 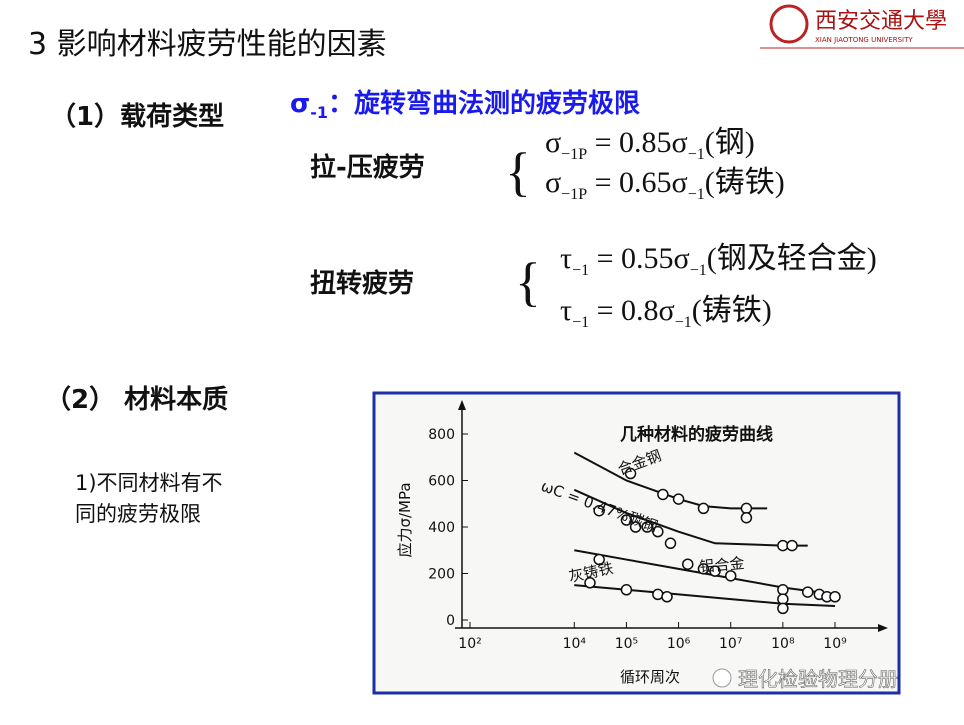 I want to click on point-line: 1)不同材料有不, so click(x=149, y=483).